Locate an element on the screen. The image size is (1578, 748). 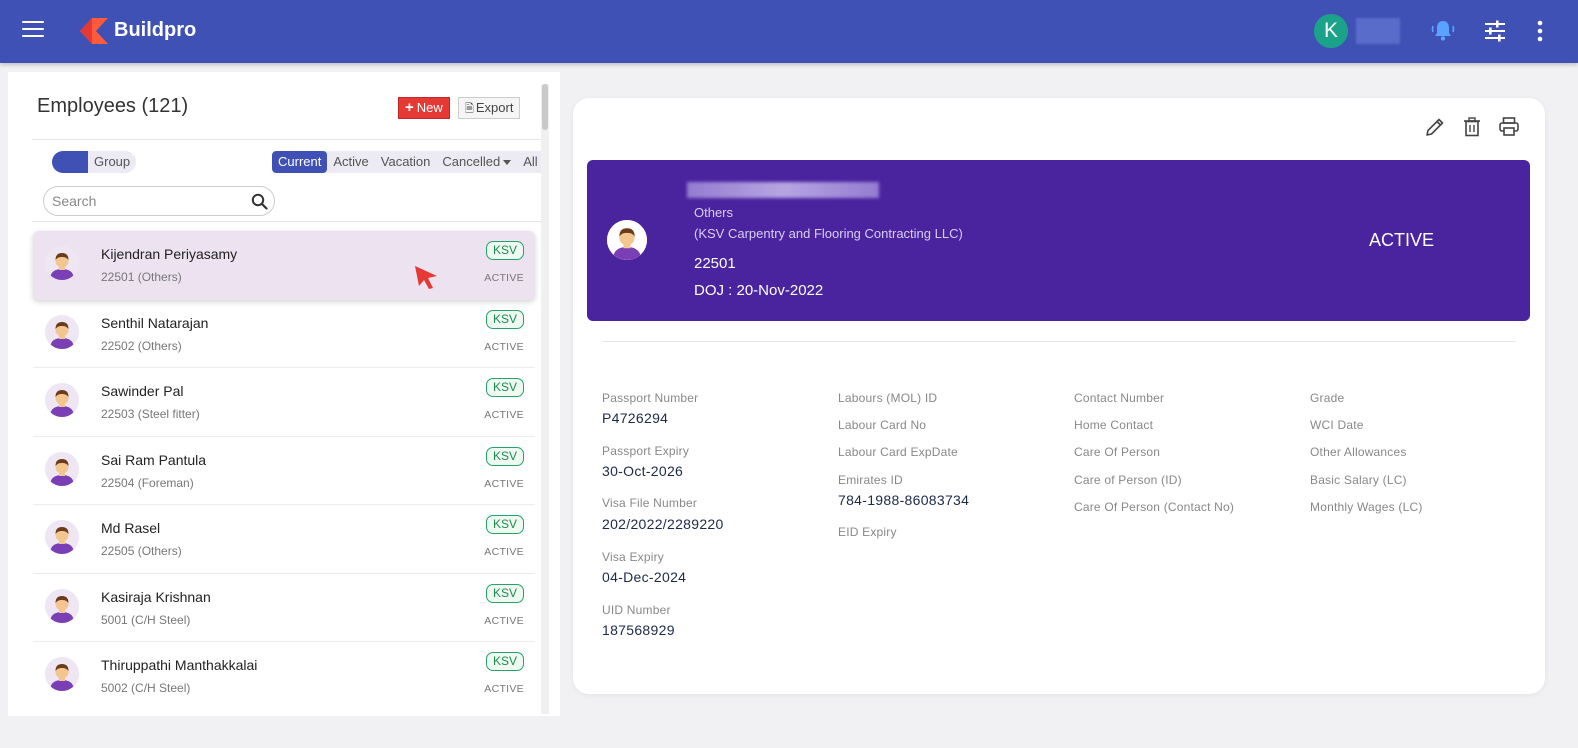
menu-icon is located at coordinates (33, 30).